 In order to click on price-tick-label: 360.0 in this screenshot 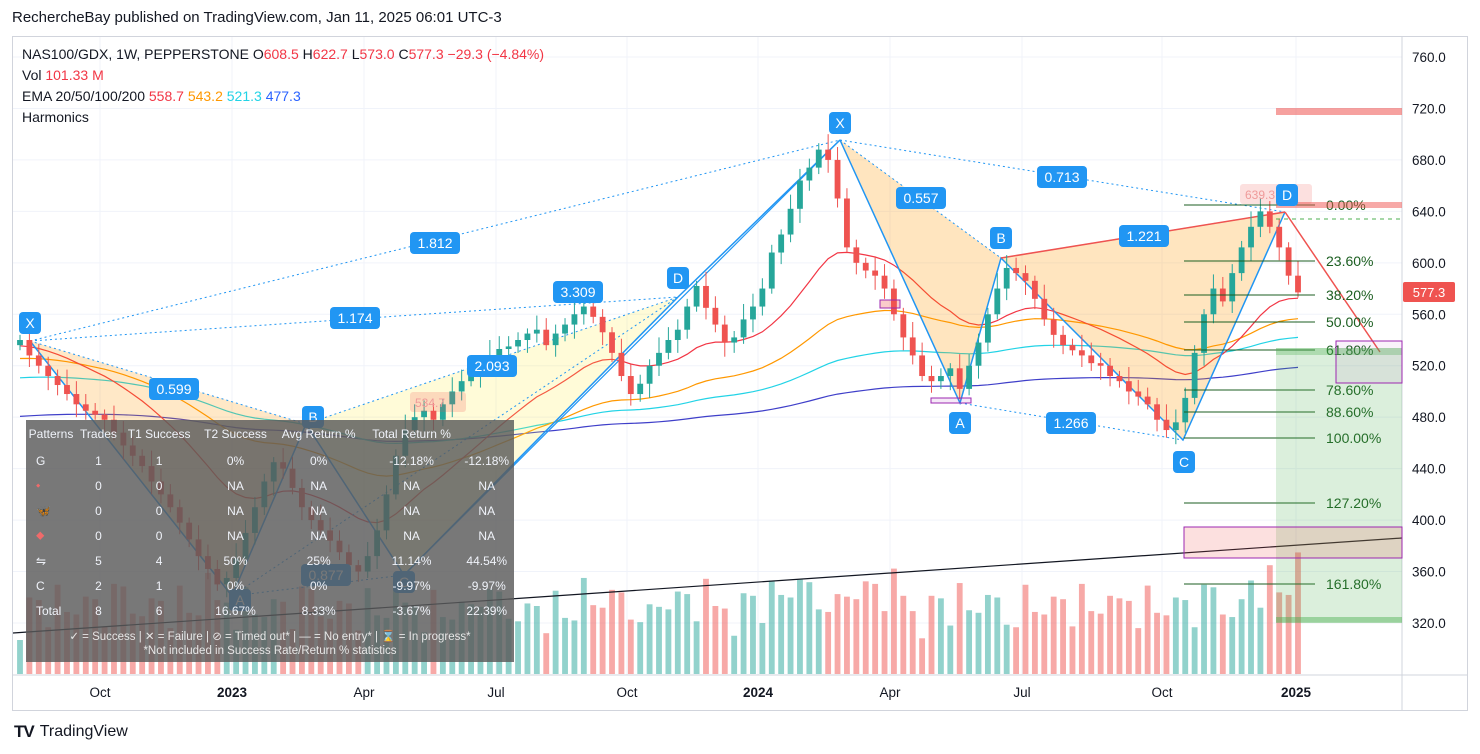, I will do `click(1429, 572)`.